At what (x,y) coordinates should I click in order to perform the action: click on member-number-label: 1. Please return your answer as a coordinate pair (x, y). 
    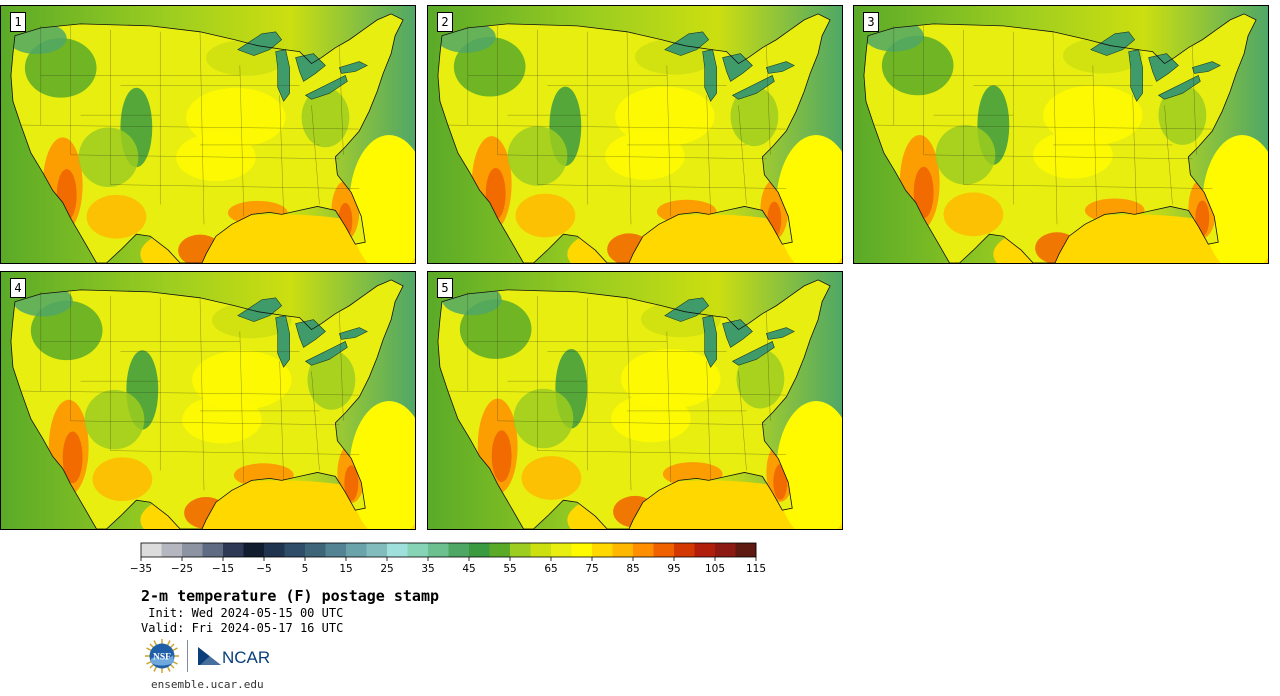
    Looking at the image, I should click on (18, 22).